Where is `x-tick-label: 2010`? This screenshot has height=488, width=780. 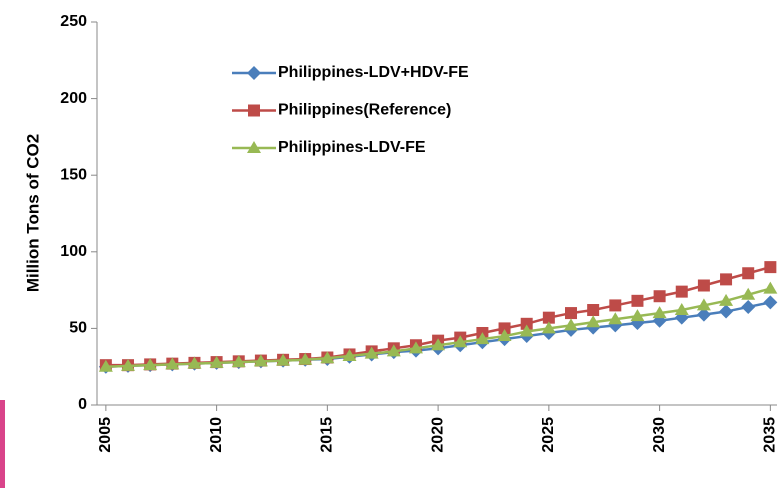
x-tick-label: 2010 is located at coordinates (216, 435).